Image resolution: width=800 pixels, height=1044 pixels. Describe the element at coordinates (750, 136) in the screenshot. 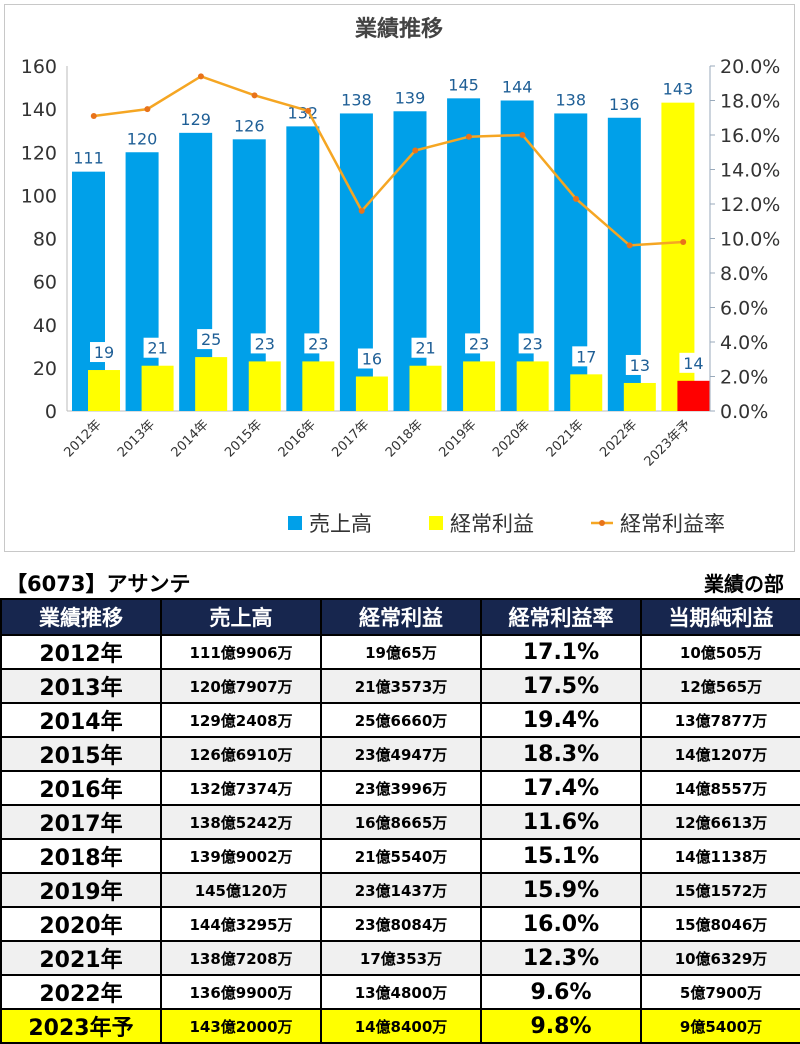

I see `right-tick-label: 16.0%` at that location.